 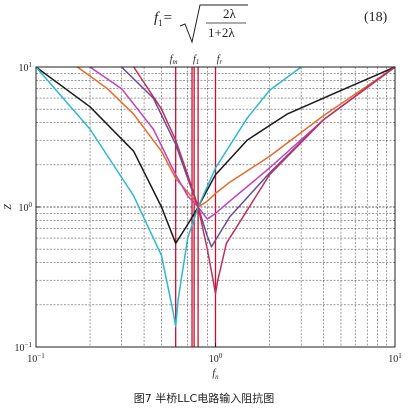 I want to click on y-tick-label: 10⁻¹, so click(x=24, y=347).